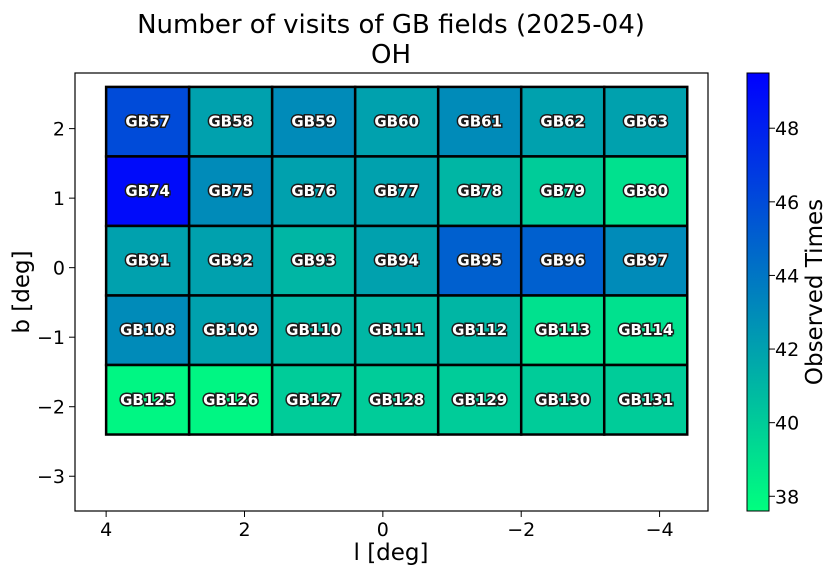 This screenshot has height=575, width=835. What do you see at coordinates (521, 530) in the screenshot?
I see `x-tick-label: −2` at bounding box center [521, 530].